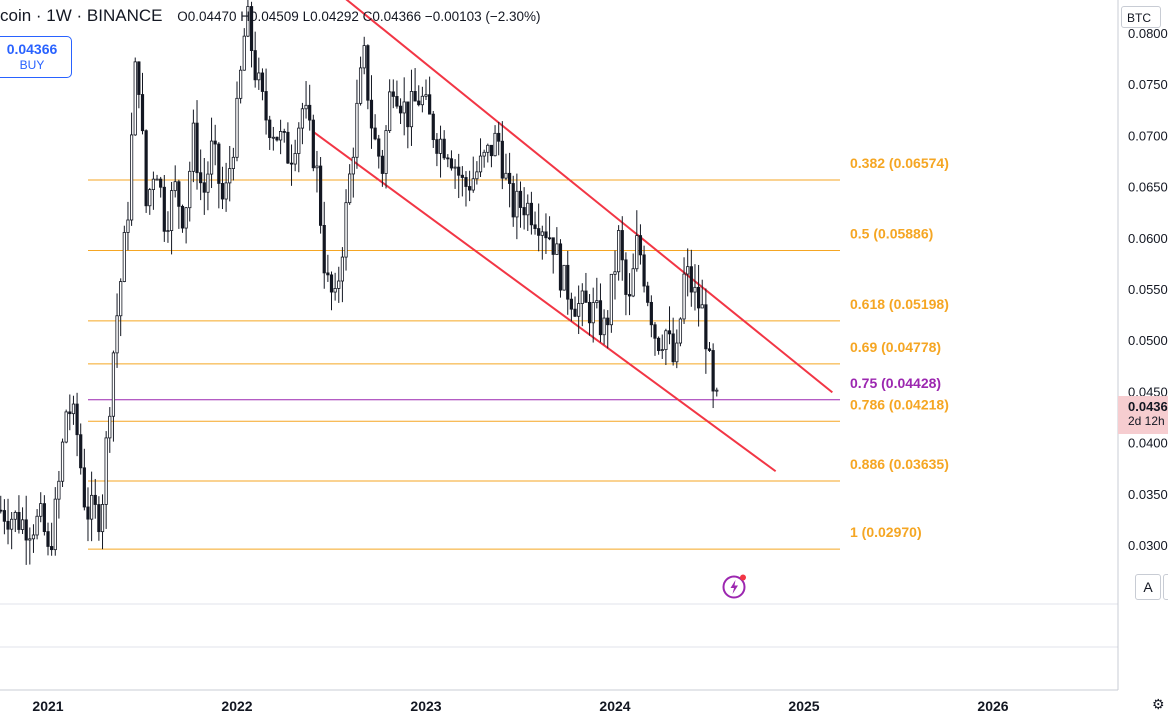 This screenshot has width=1168, height=723. I want to click on x-tick-label: 2024, so click(614, 706).